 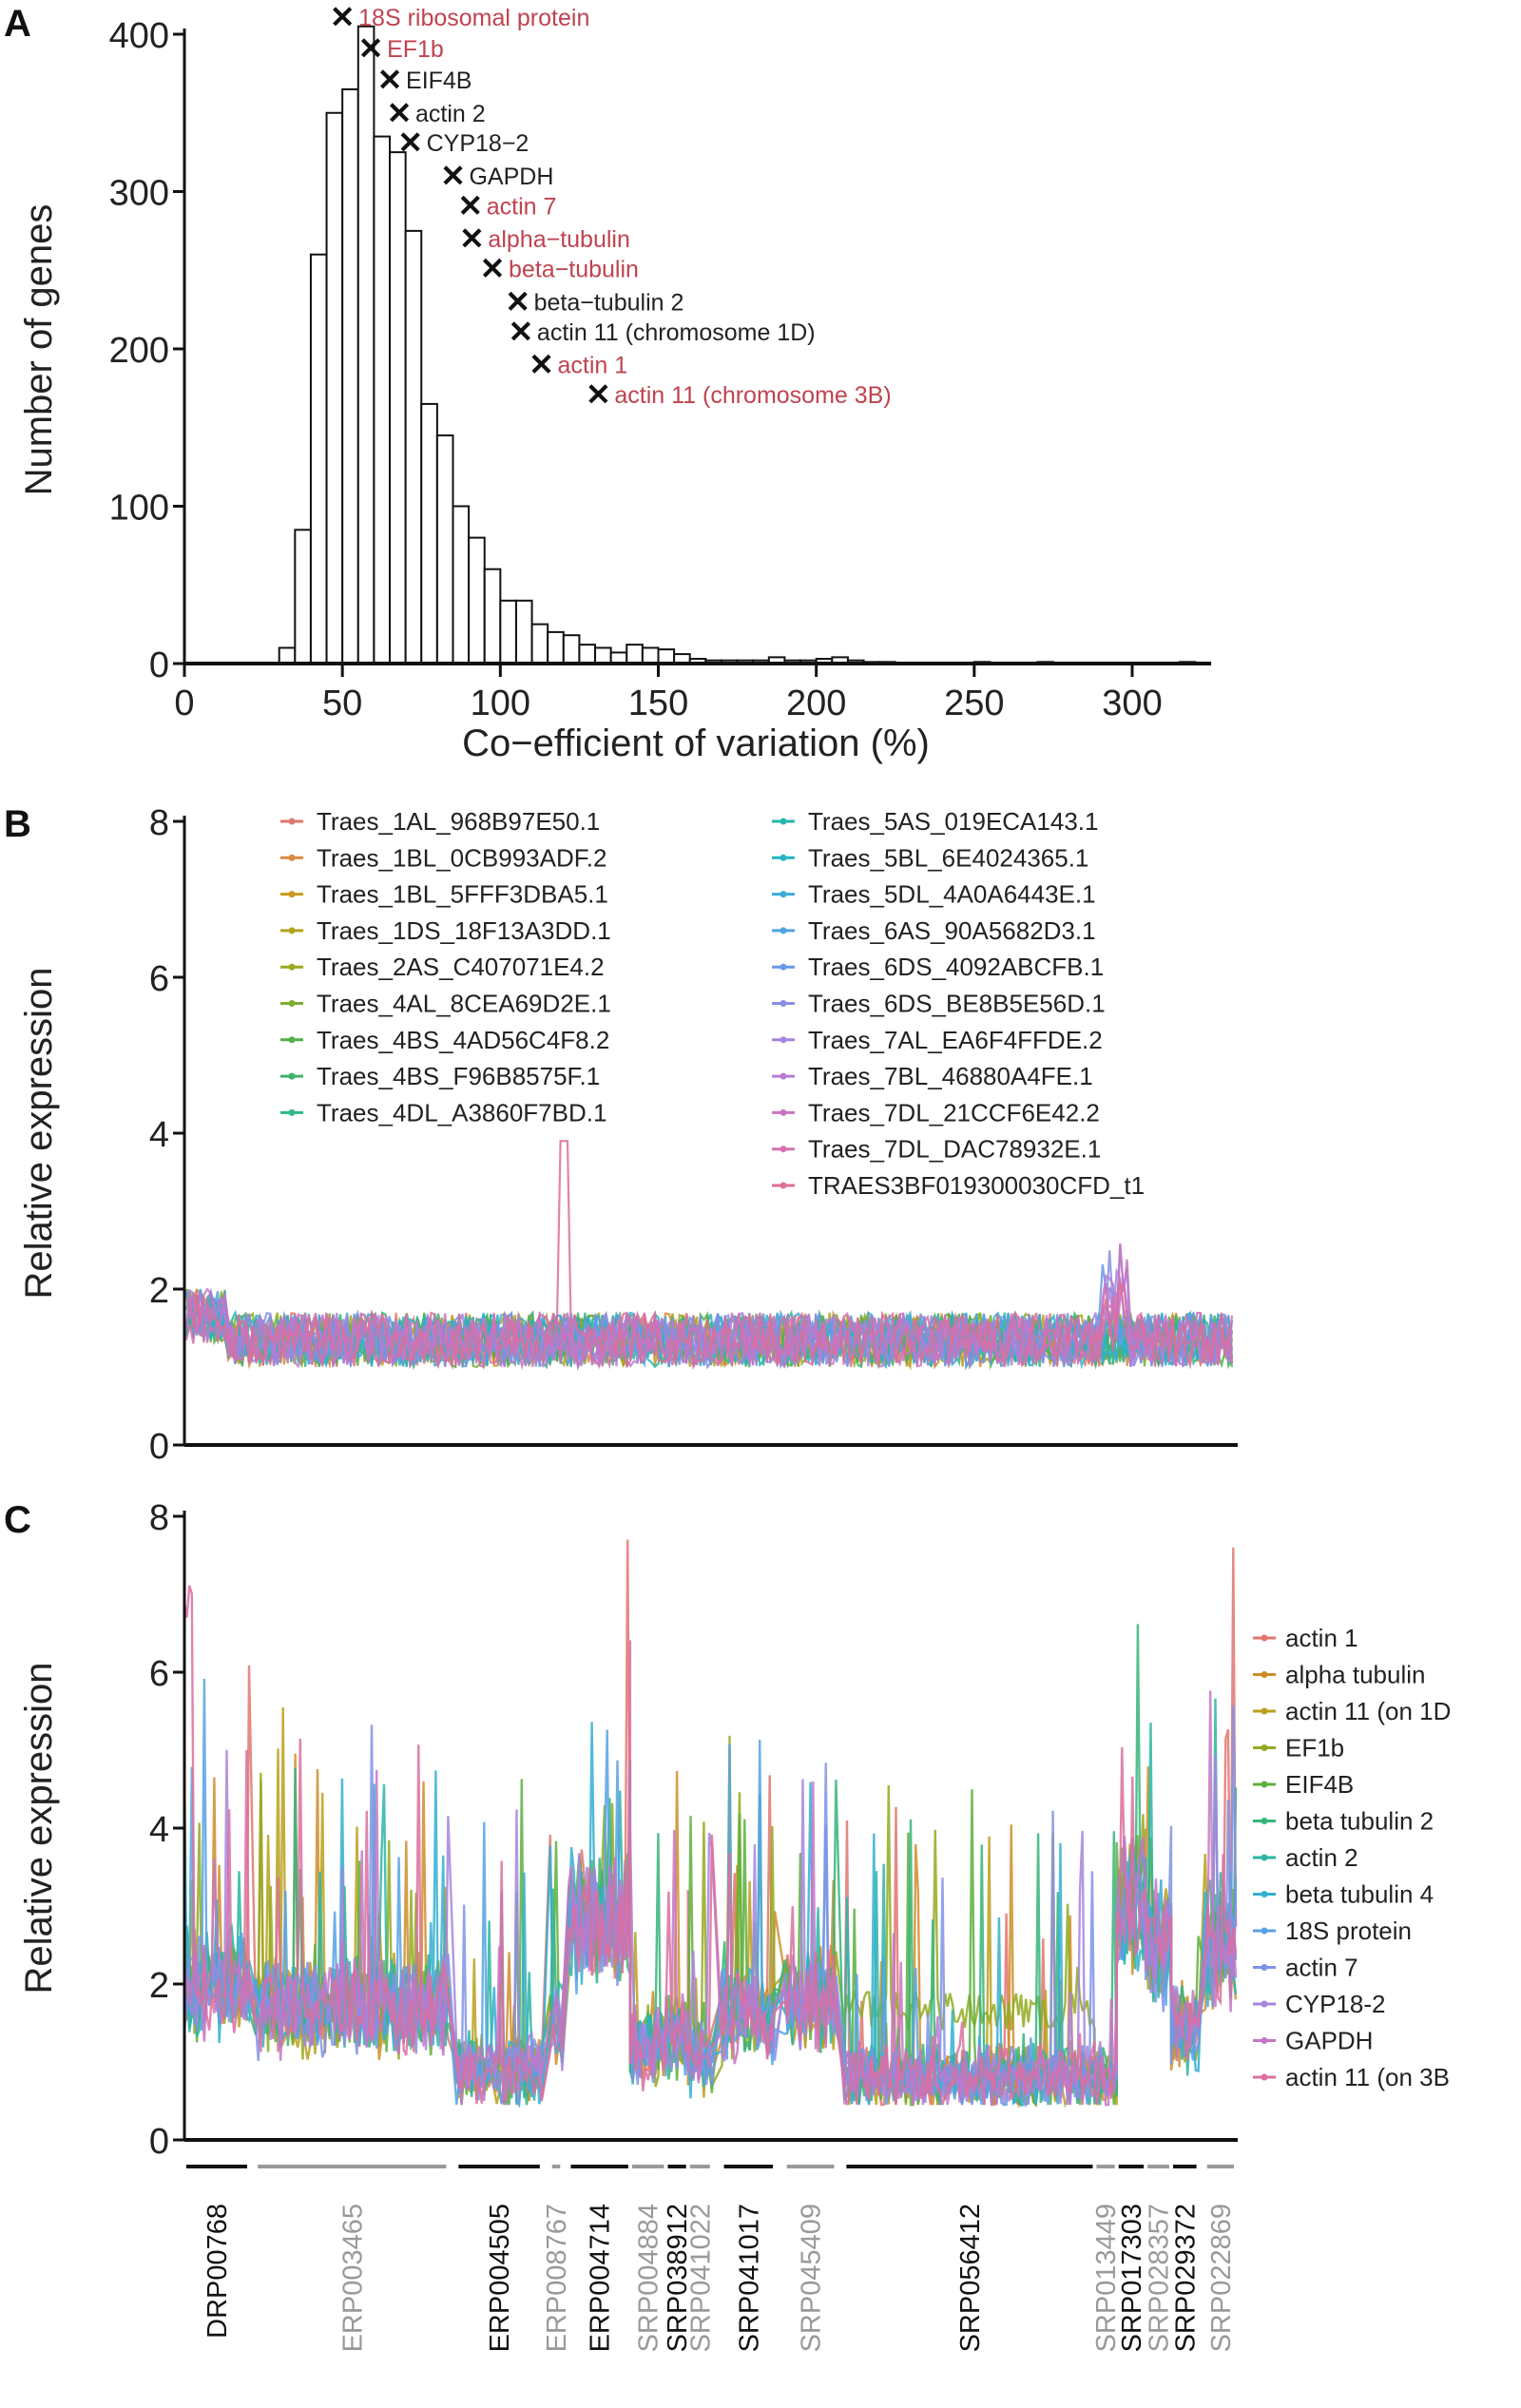 I want to click on legend-label: Traes_5DL_4A0A6443E.1, so click(x=952, y=894).